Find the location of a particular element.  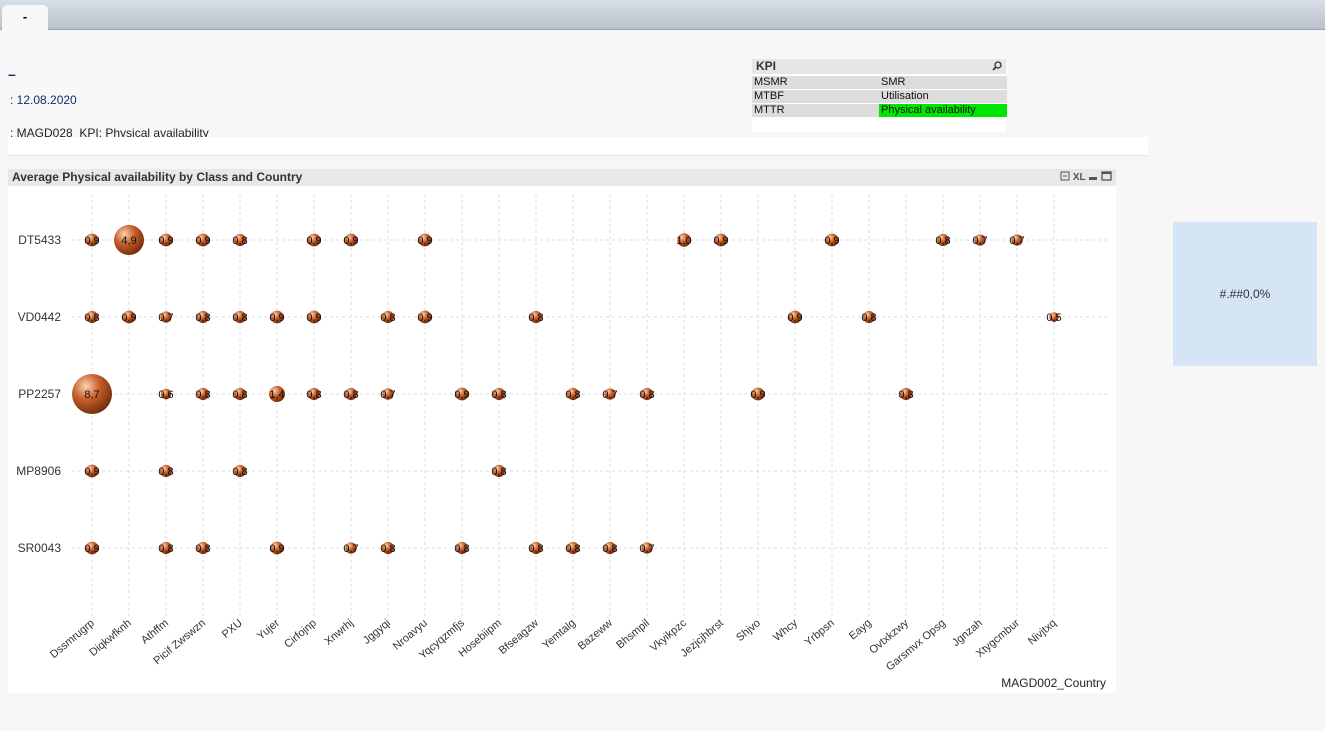

x-tick-label: Jggyqi is located at coordinates (377, 632).